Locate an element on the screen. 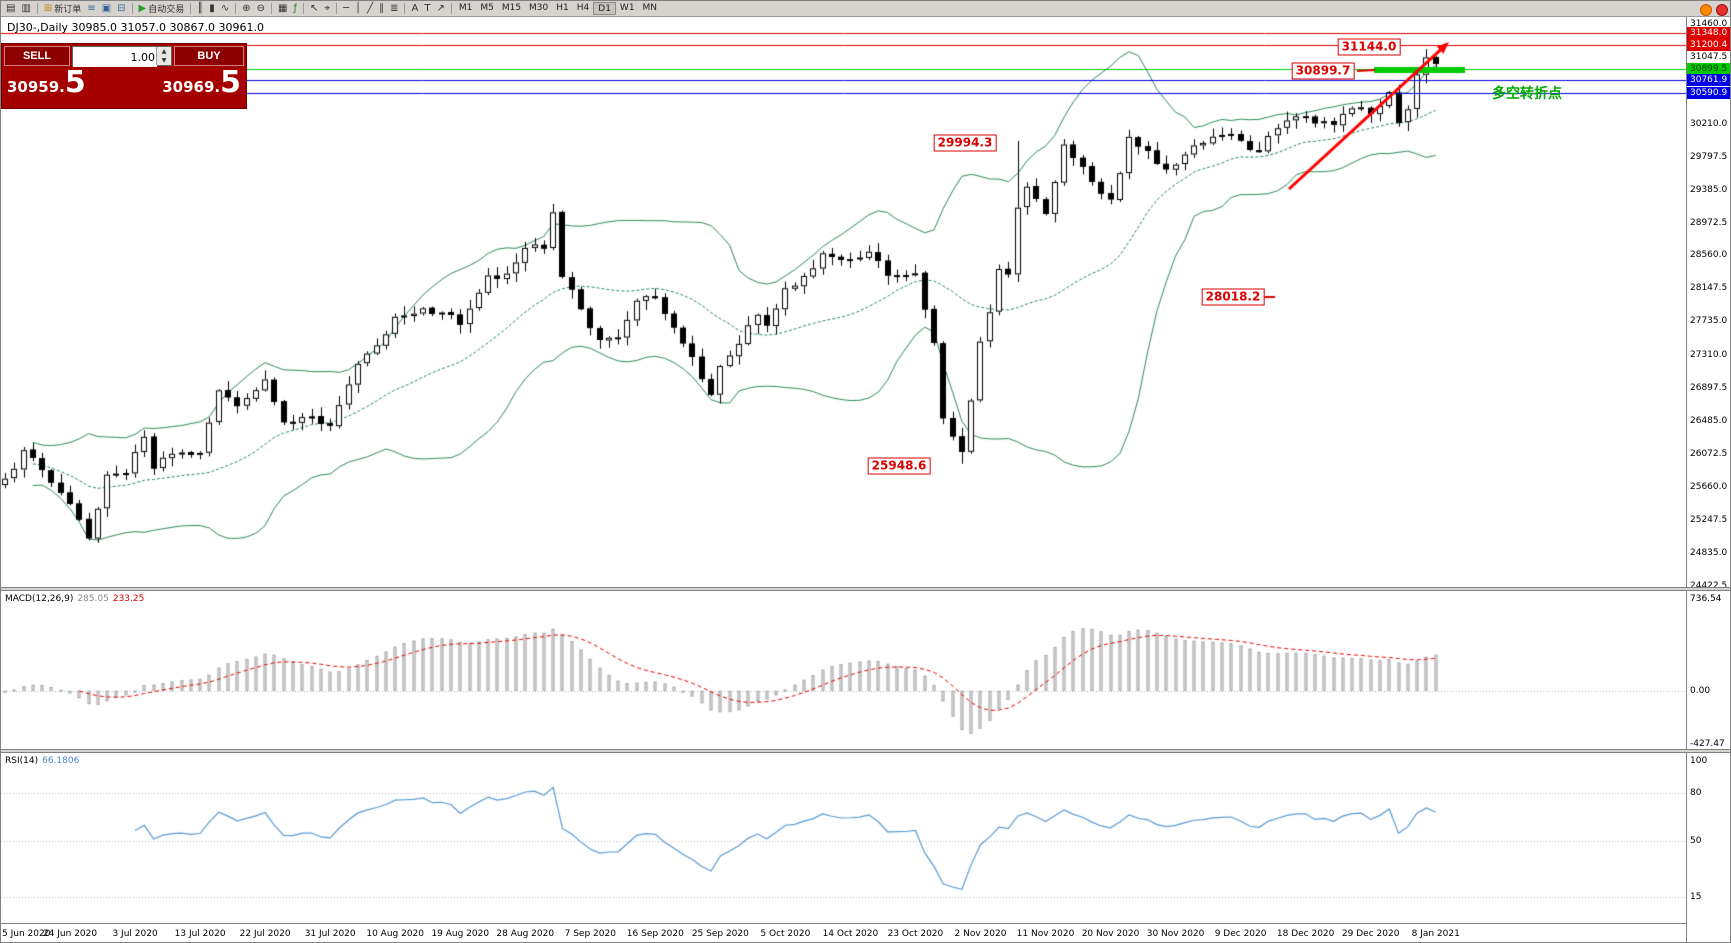 The width and height of the screenshot is (1731, 943). price-axis-label: 26897.5 is located at coordinates (1709, 388).